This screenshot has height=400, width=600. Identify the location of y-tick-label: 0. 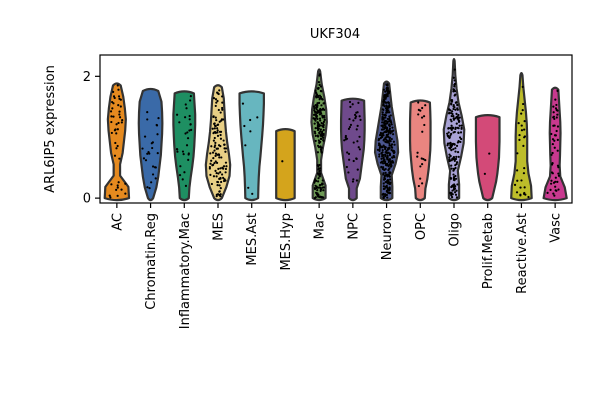
(87, 199).